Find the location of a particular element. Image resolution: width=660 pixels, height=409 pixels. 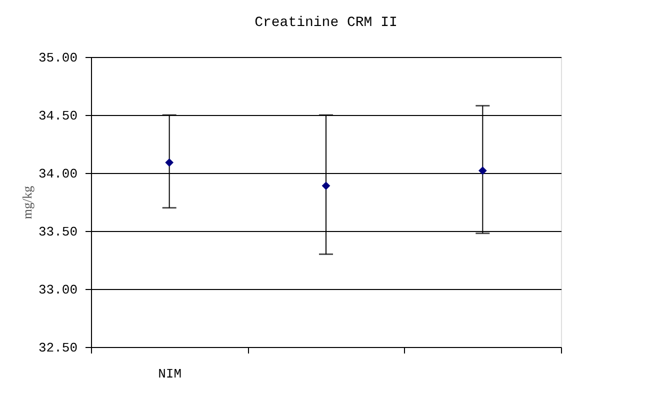

y-tick-label: 34.50 is located at coordinates (58, 116).